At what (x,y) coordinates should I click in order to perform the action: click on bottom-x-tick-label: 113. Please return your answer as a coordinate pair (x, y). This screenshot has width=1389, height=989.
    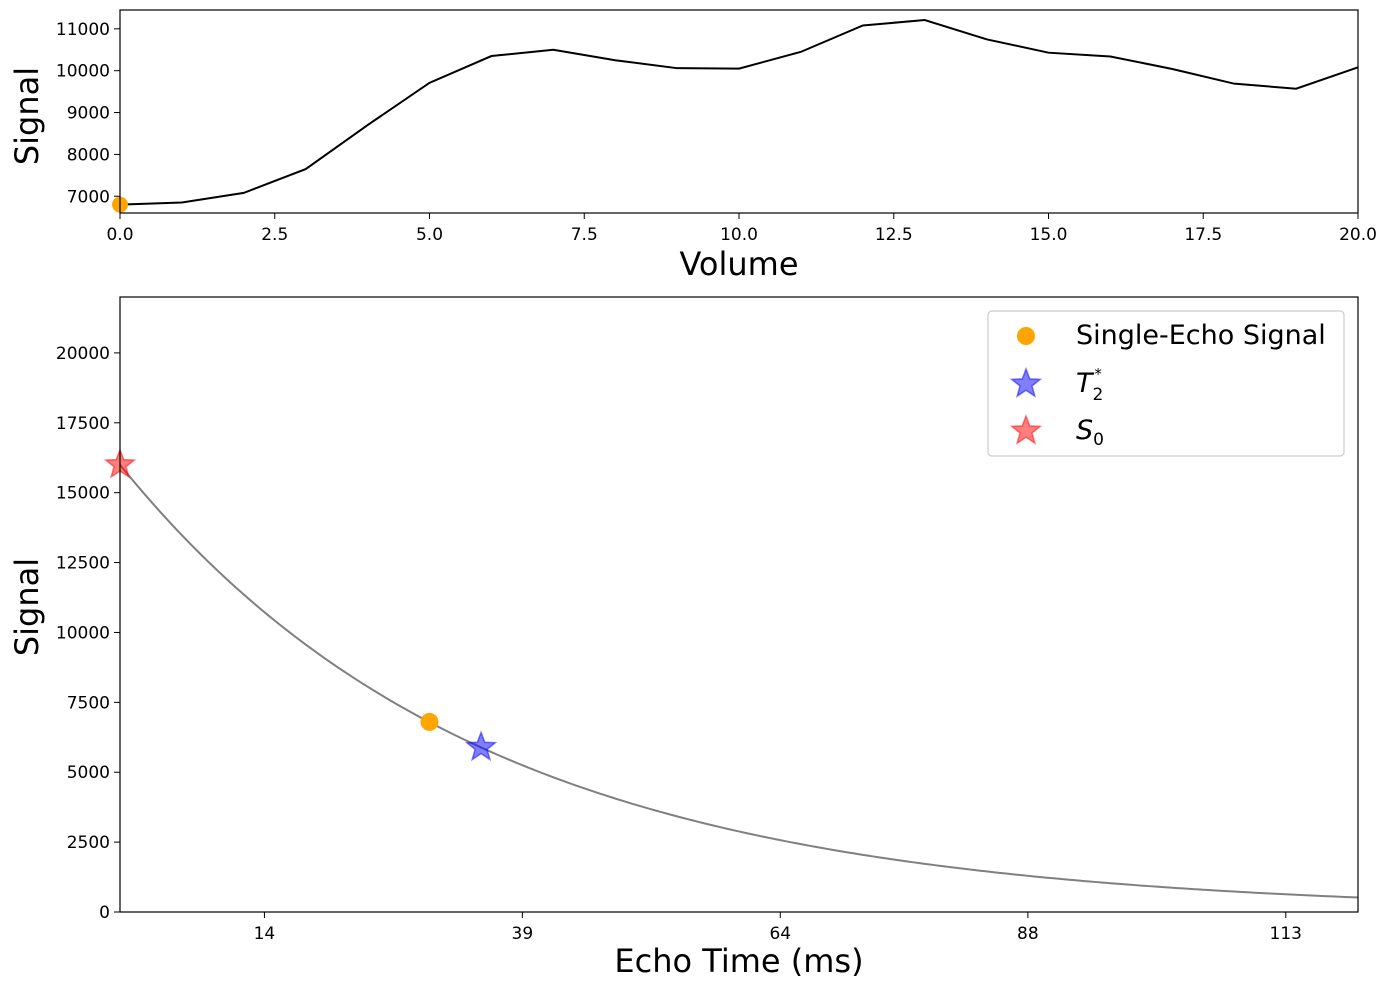
    Looking at the image, I should click on (1286, 934).